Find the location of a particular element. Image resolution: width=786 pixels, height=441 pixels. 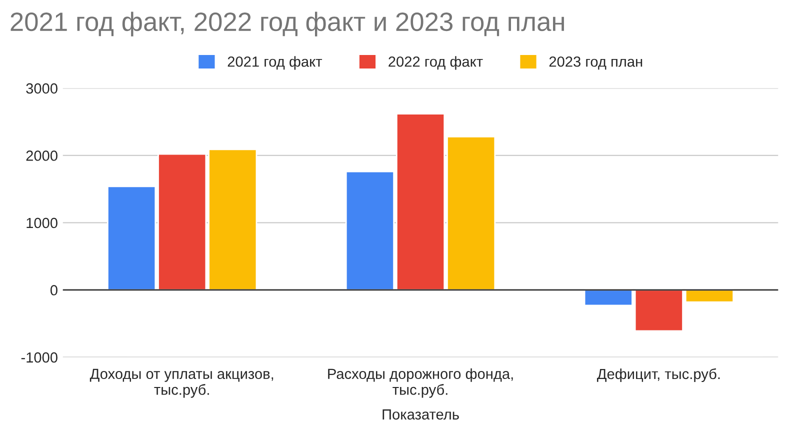

y-tick-label: 1000 is located at coordinates (42, 223).